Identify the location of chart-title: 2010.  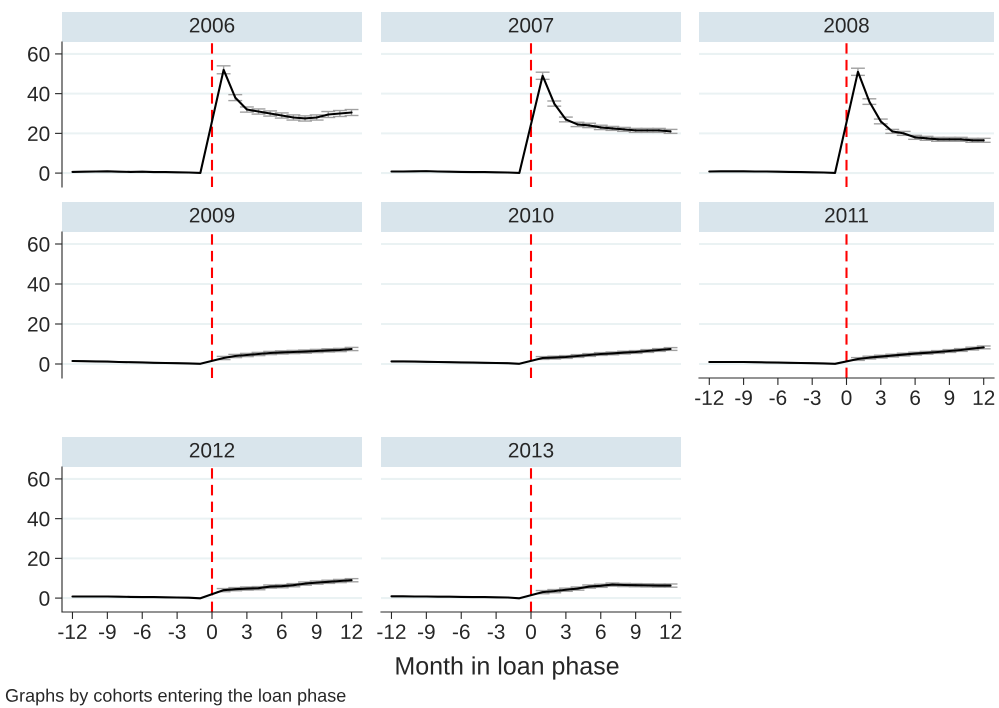
(531, 215).